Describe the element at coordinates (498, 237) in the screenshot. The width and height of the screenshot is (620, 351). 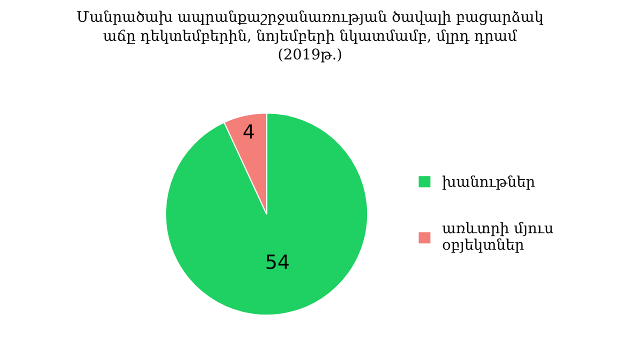
I see `legend-label: առևտրի մյուս օբյեկտներ` at that location.